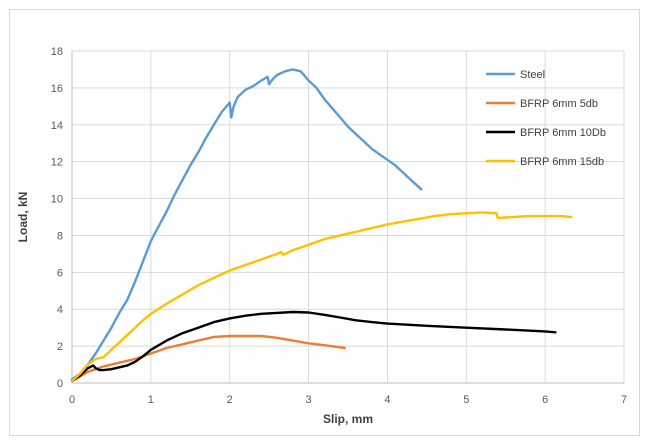 This screenshot has height=444, width=653. What do you see at coordinates (60, 310) in the screenshot?
I see `y-tick-label: 4` at bounding box center [60, 310].